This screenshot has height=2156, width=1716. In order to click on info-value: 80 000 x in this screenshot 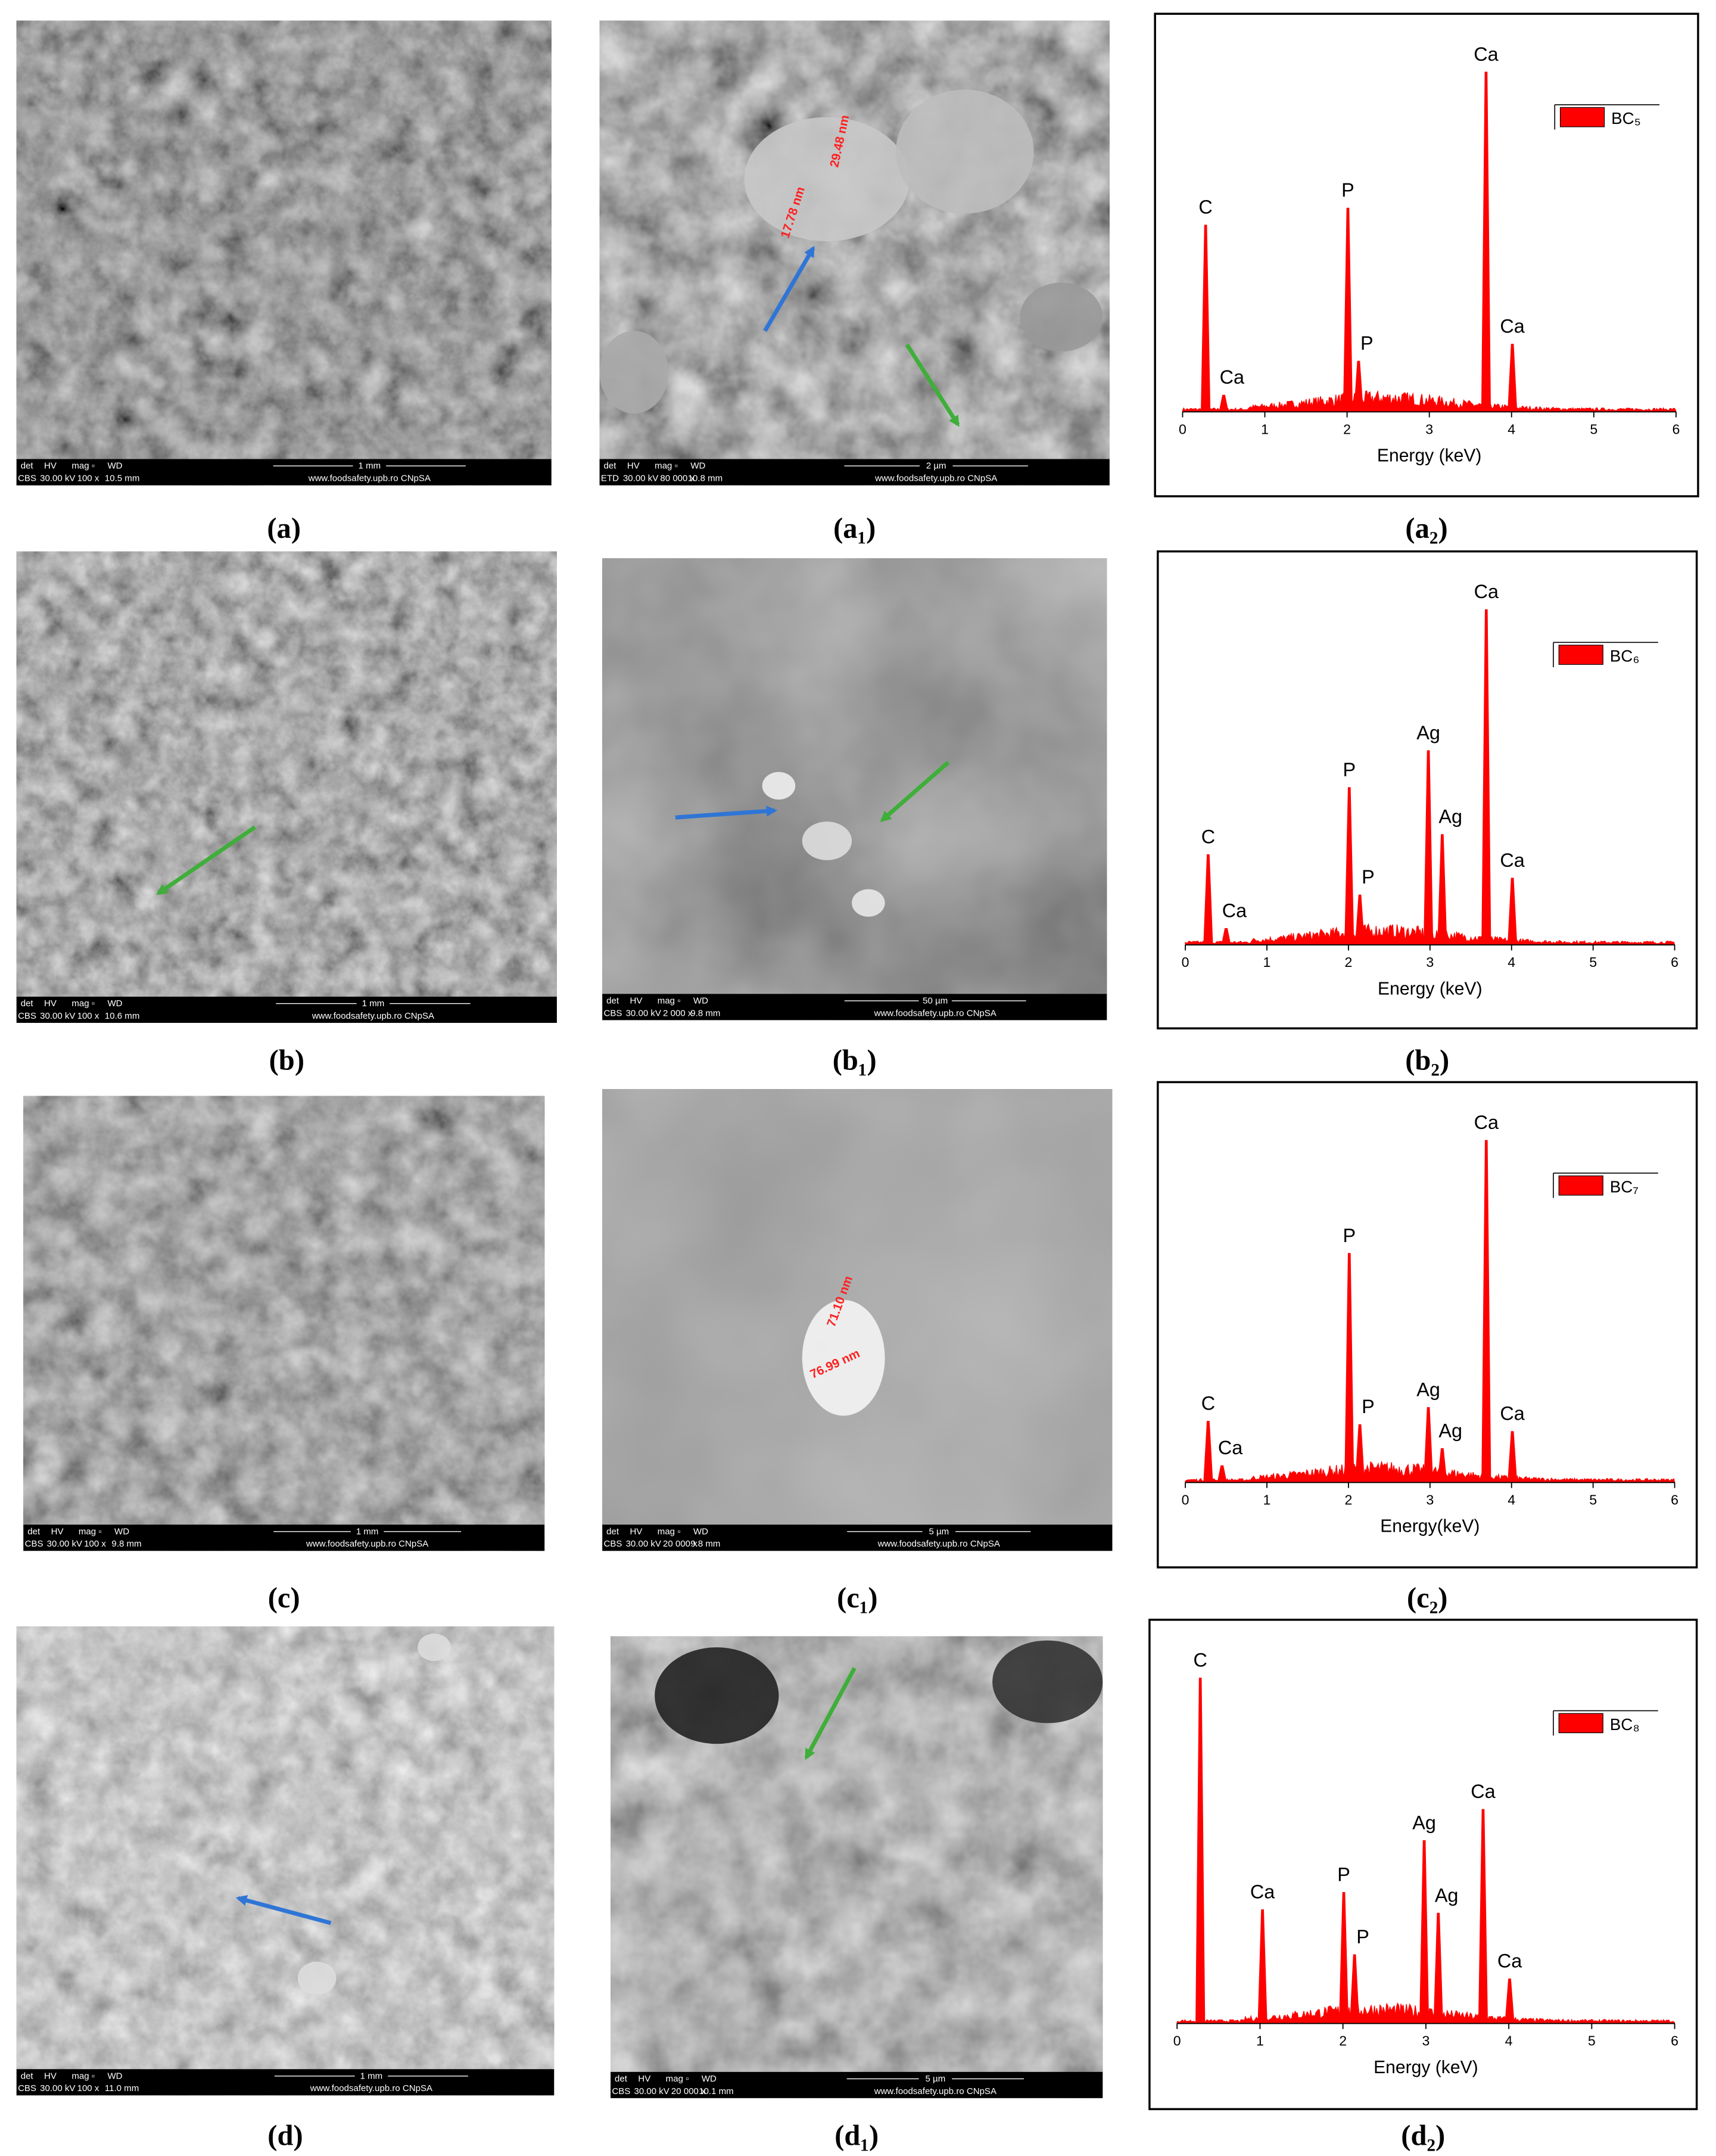, I will do `click(677, 479)`.